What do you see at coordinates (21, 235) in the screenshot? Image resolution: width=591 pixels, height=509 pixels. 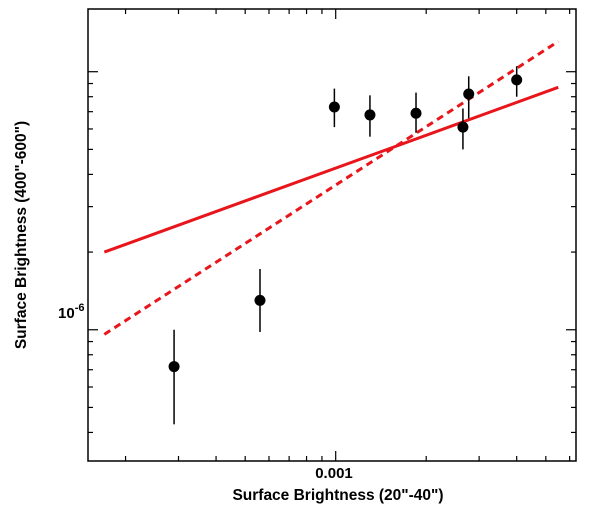 I see `y-axis-title: Surface Brightness (400"-600")` at bounding box center [21, 235].